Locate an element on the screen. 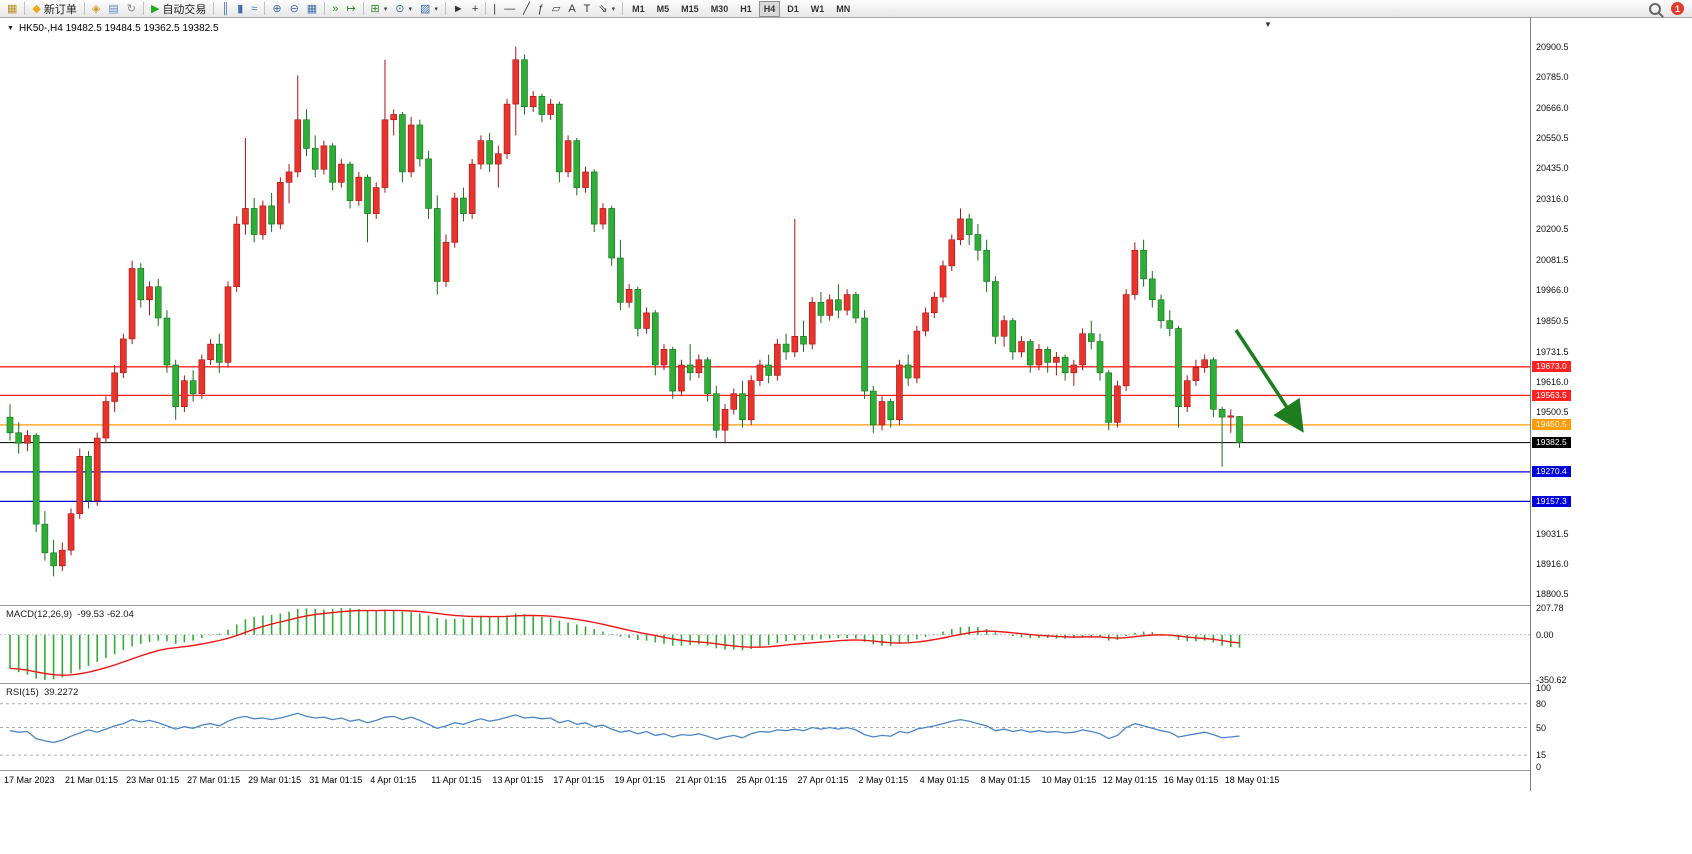  coins-icon: ◈ is located at coordinates (96, 9).